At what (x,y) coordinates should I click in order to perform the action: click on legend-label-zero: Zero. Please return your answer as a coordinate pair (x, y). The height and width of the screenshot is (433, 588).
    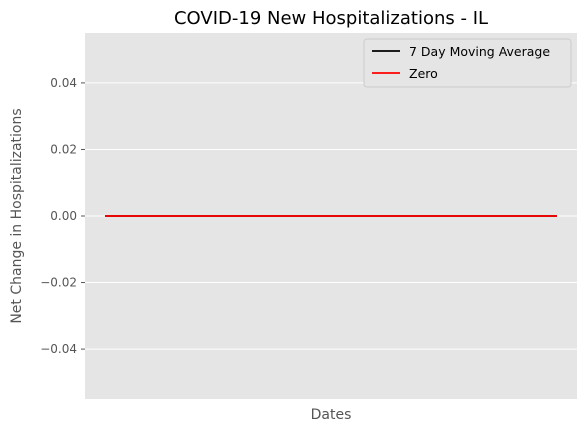
    Looking at the image, I should click on (423, 73).